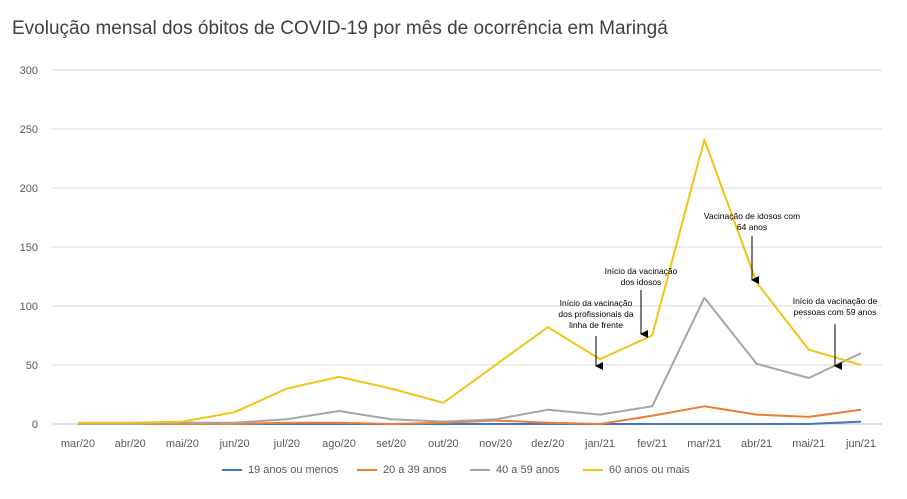 The image size is (907, 499). I want to click on legend-label: 60 anos ou mais, so click(649, 470).